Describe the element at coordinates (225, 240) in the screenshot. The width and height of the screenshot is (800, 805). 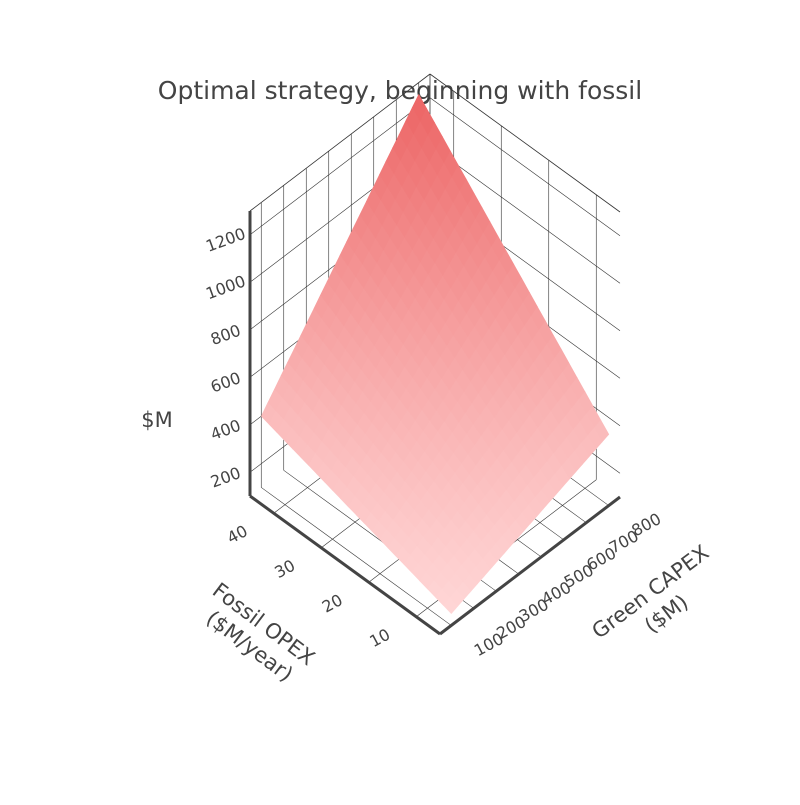
I see `z-tick-label: 1200` at that location.